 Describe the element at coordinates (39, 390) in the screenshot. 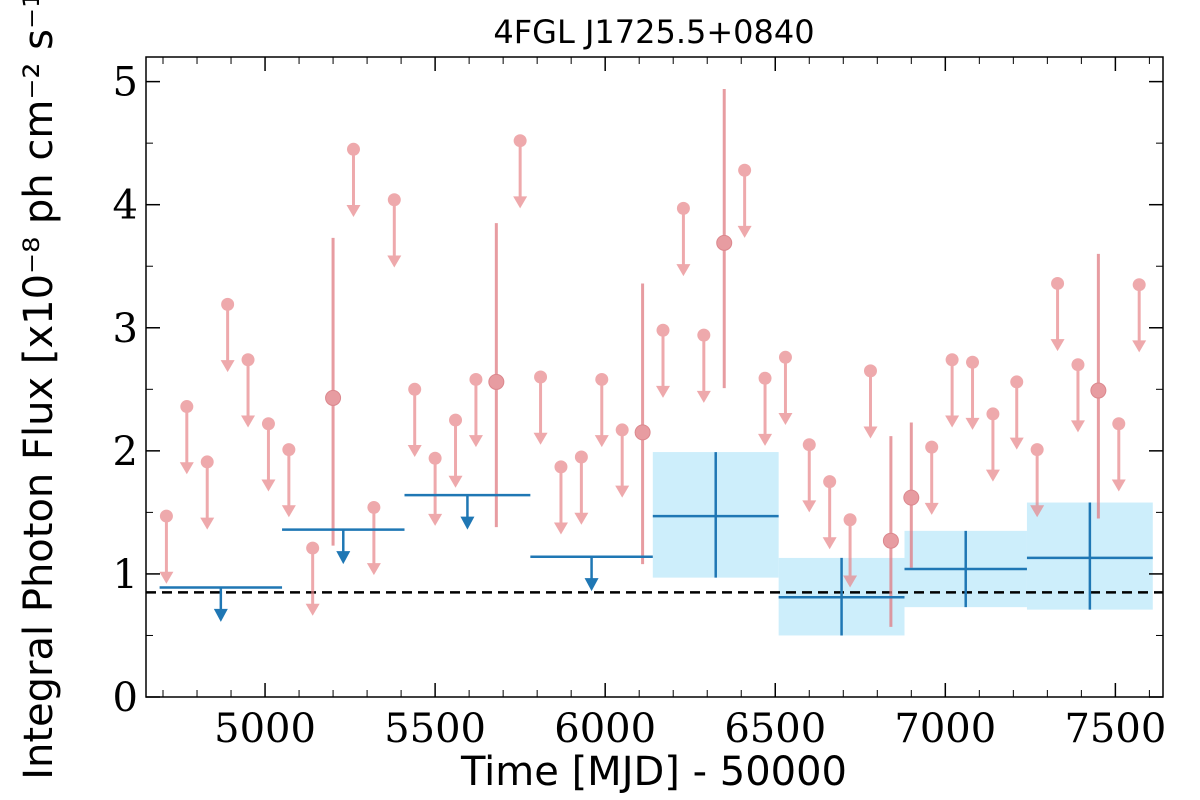

I see `y-axis-label: Integral Photon Flux [x10⁻⁸ ph cm⁻² s⁻¹]` at that location.